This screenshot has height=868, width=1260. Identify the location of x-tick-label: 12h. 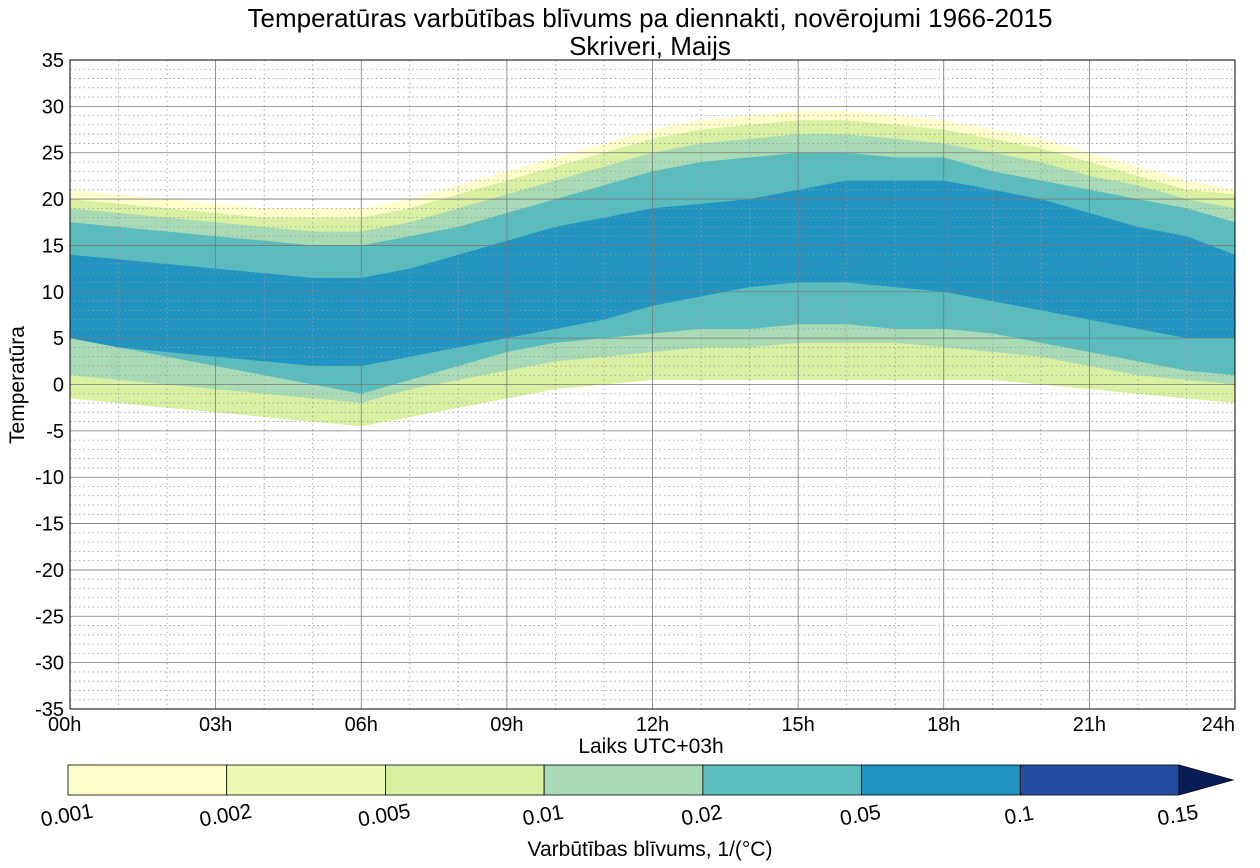
(652, 725).